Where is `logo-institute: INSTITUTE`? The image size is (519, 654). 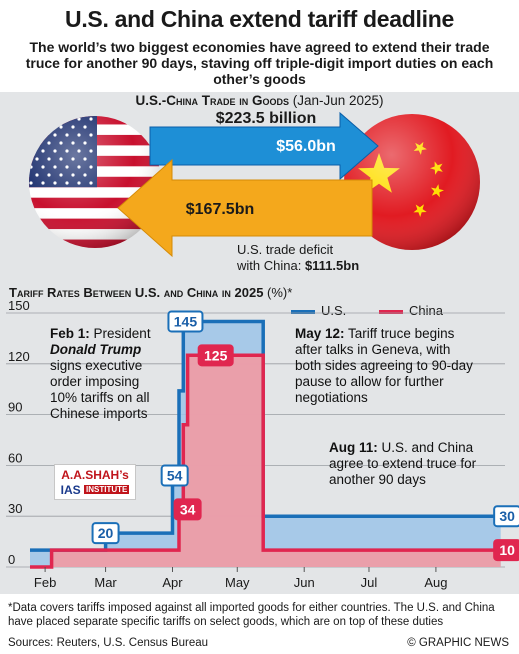 logo-institute: INSTITUTE is located at coordinates (107, 489).